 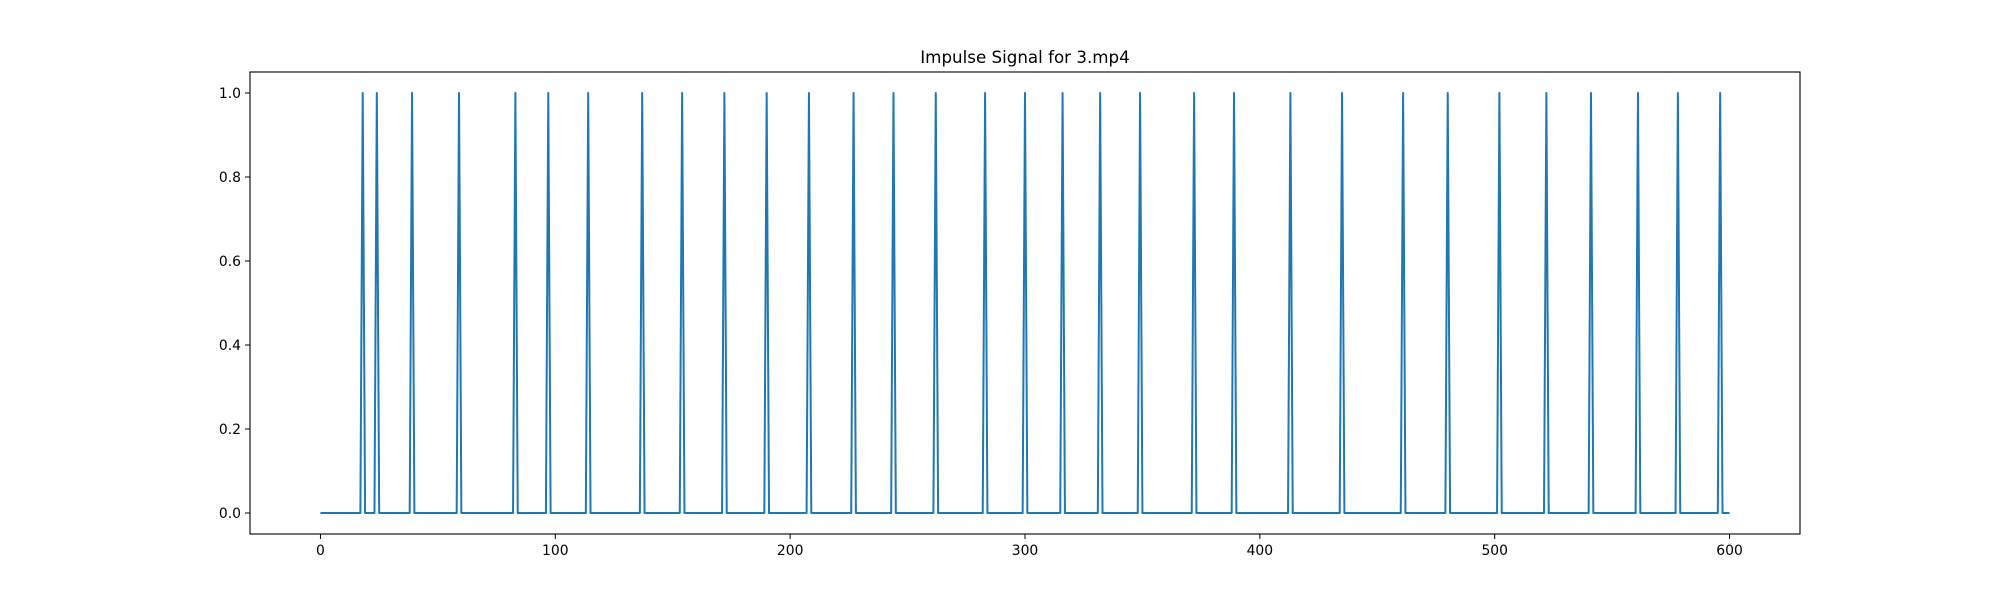 What do you see at coordinates (1024, 57) in the screenshot?
I see `chart-title: Impulse Signal for 3.mp4` at bounding box center [1024, 57].